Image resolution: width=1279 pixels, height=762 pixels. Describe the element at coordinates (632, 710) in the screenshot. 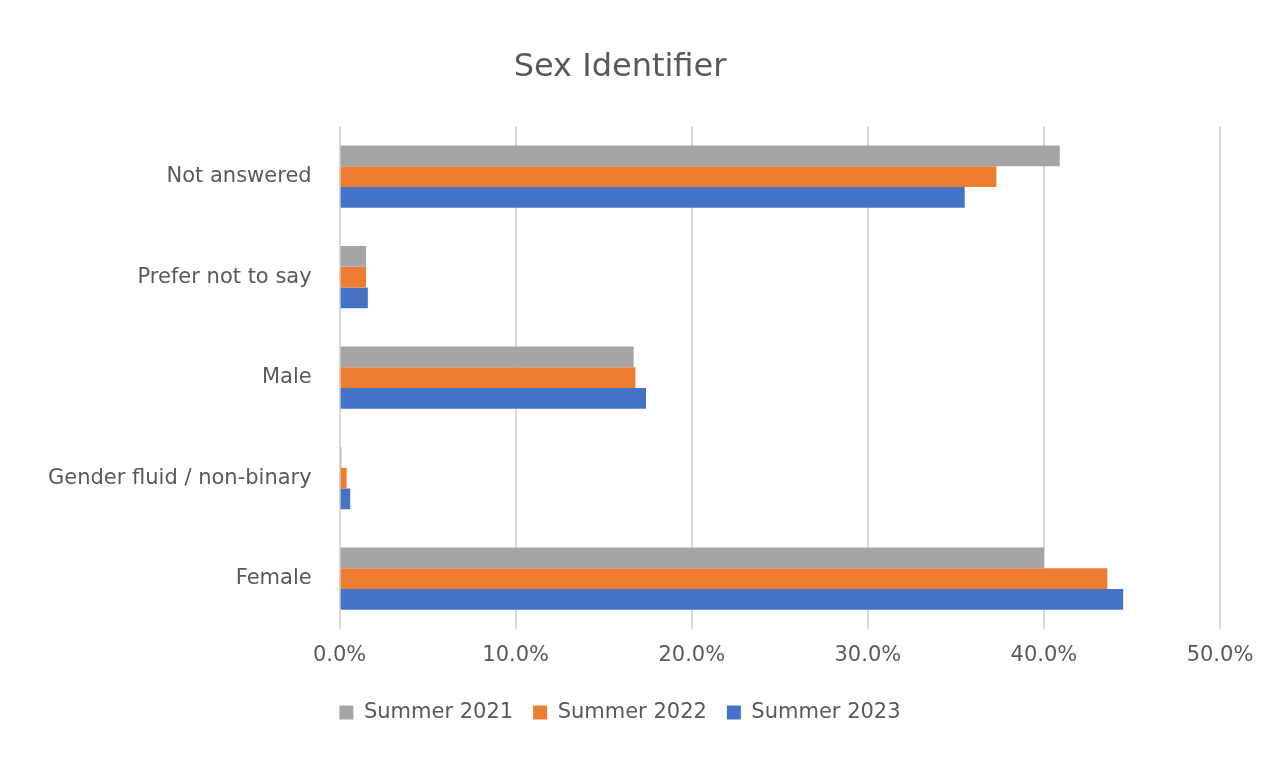

I see `legend-label: Summer 2022` at that location.